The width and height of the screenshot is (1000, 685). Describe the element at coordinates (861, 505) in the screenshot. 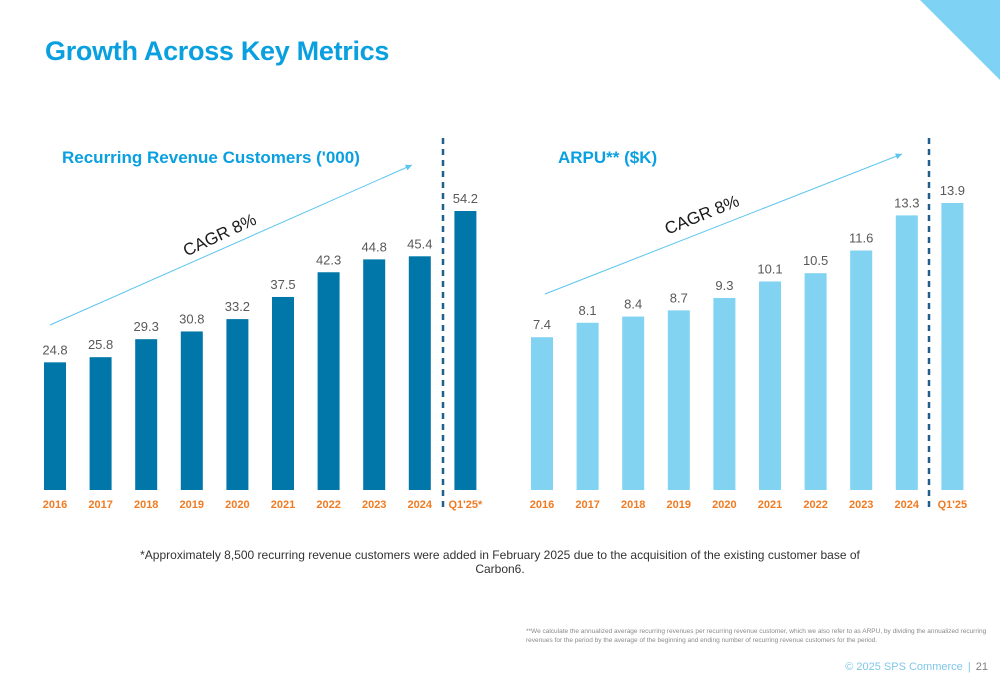

I see `arpu-category-label: 2023` at that location.